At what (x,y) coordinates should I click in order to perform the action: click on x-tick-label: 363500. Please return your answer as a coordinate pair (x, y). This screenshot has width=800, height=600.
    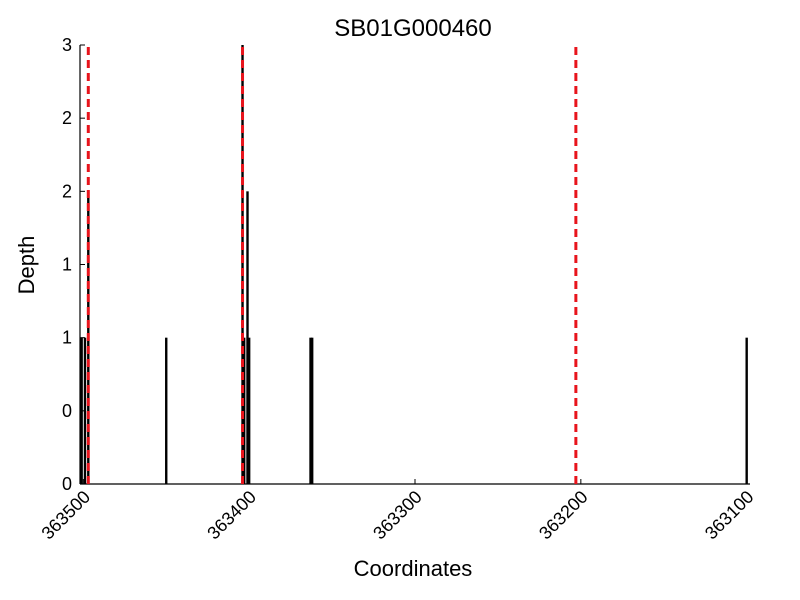
    Looking at the image, I should click on (66, 515).